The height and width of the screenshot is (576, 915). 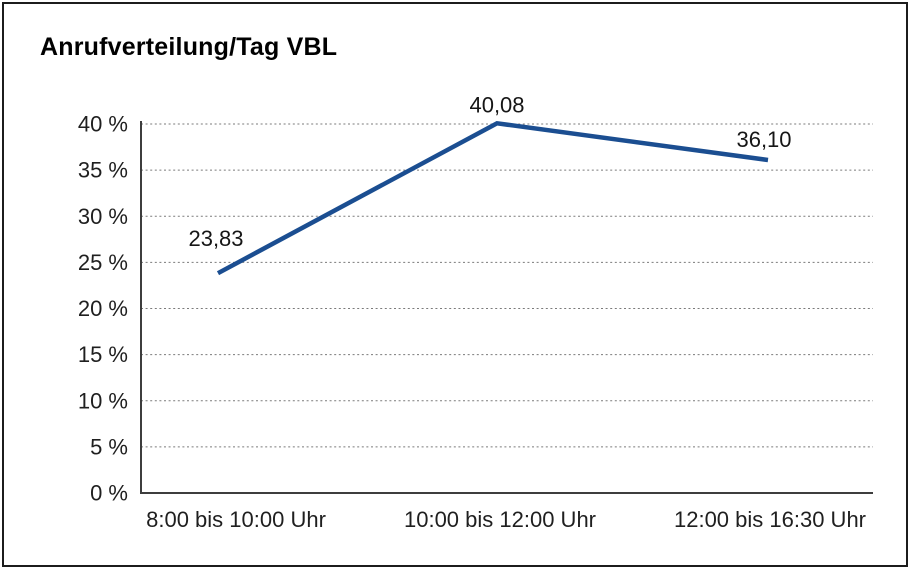 I want to click on x-axis-tick-label: 10:00 bis 12:00 Uhr, so click(x=500, y=519).